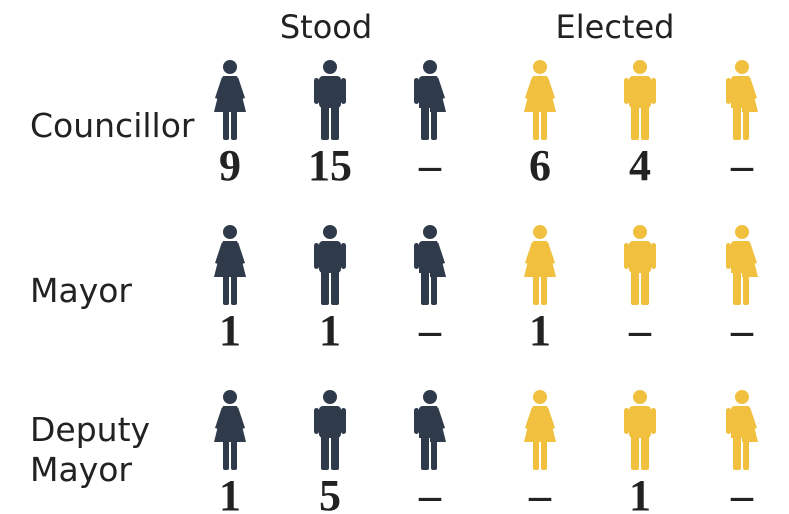  I want to click on row-label: Mayor, so click(81, 290).